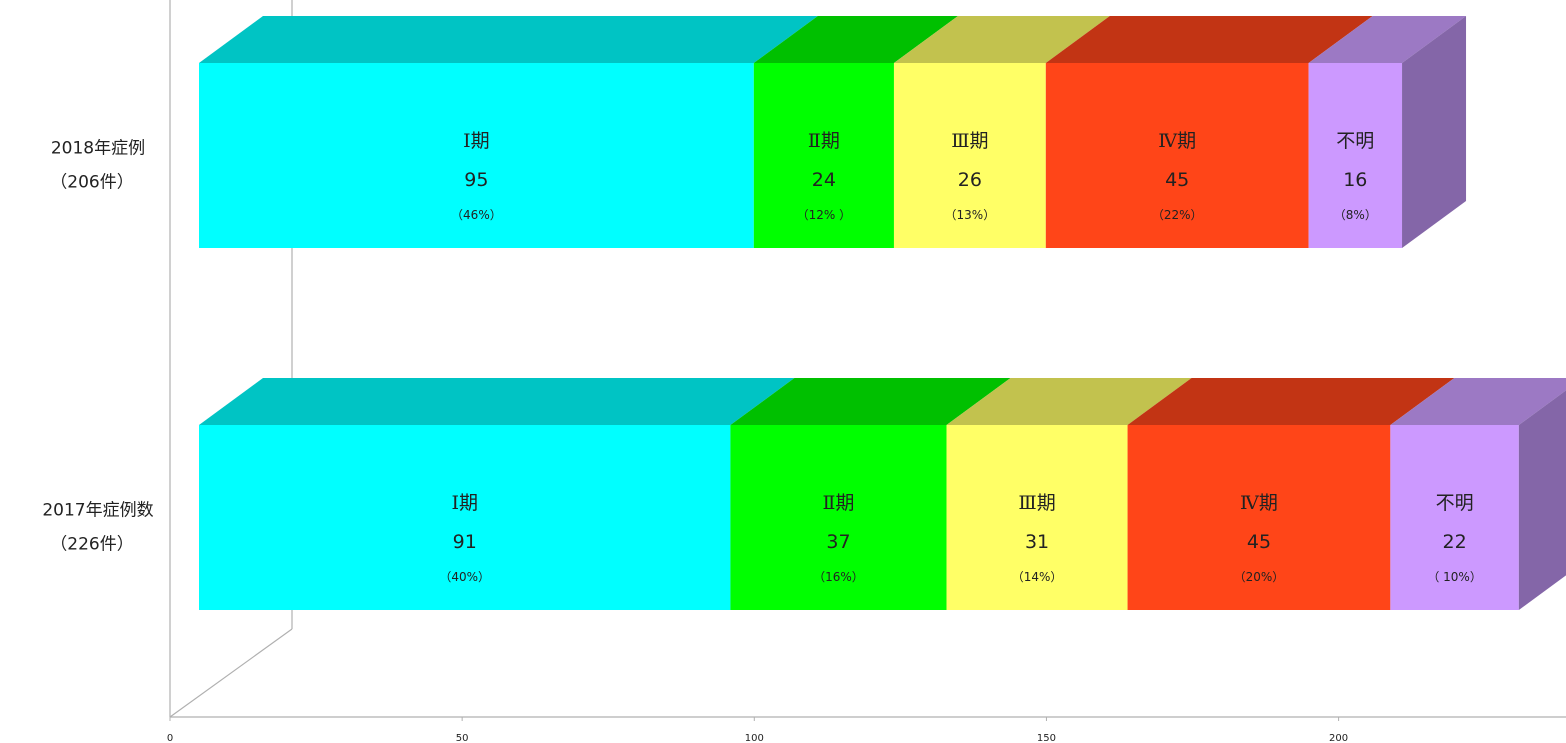  I want to click on category-count-label: （226件）, so click(91, 545).